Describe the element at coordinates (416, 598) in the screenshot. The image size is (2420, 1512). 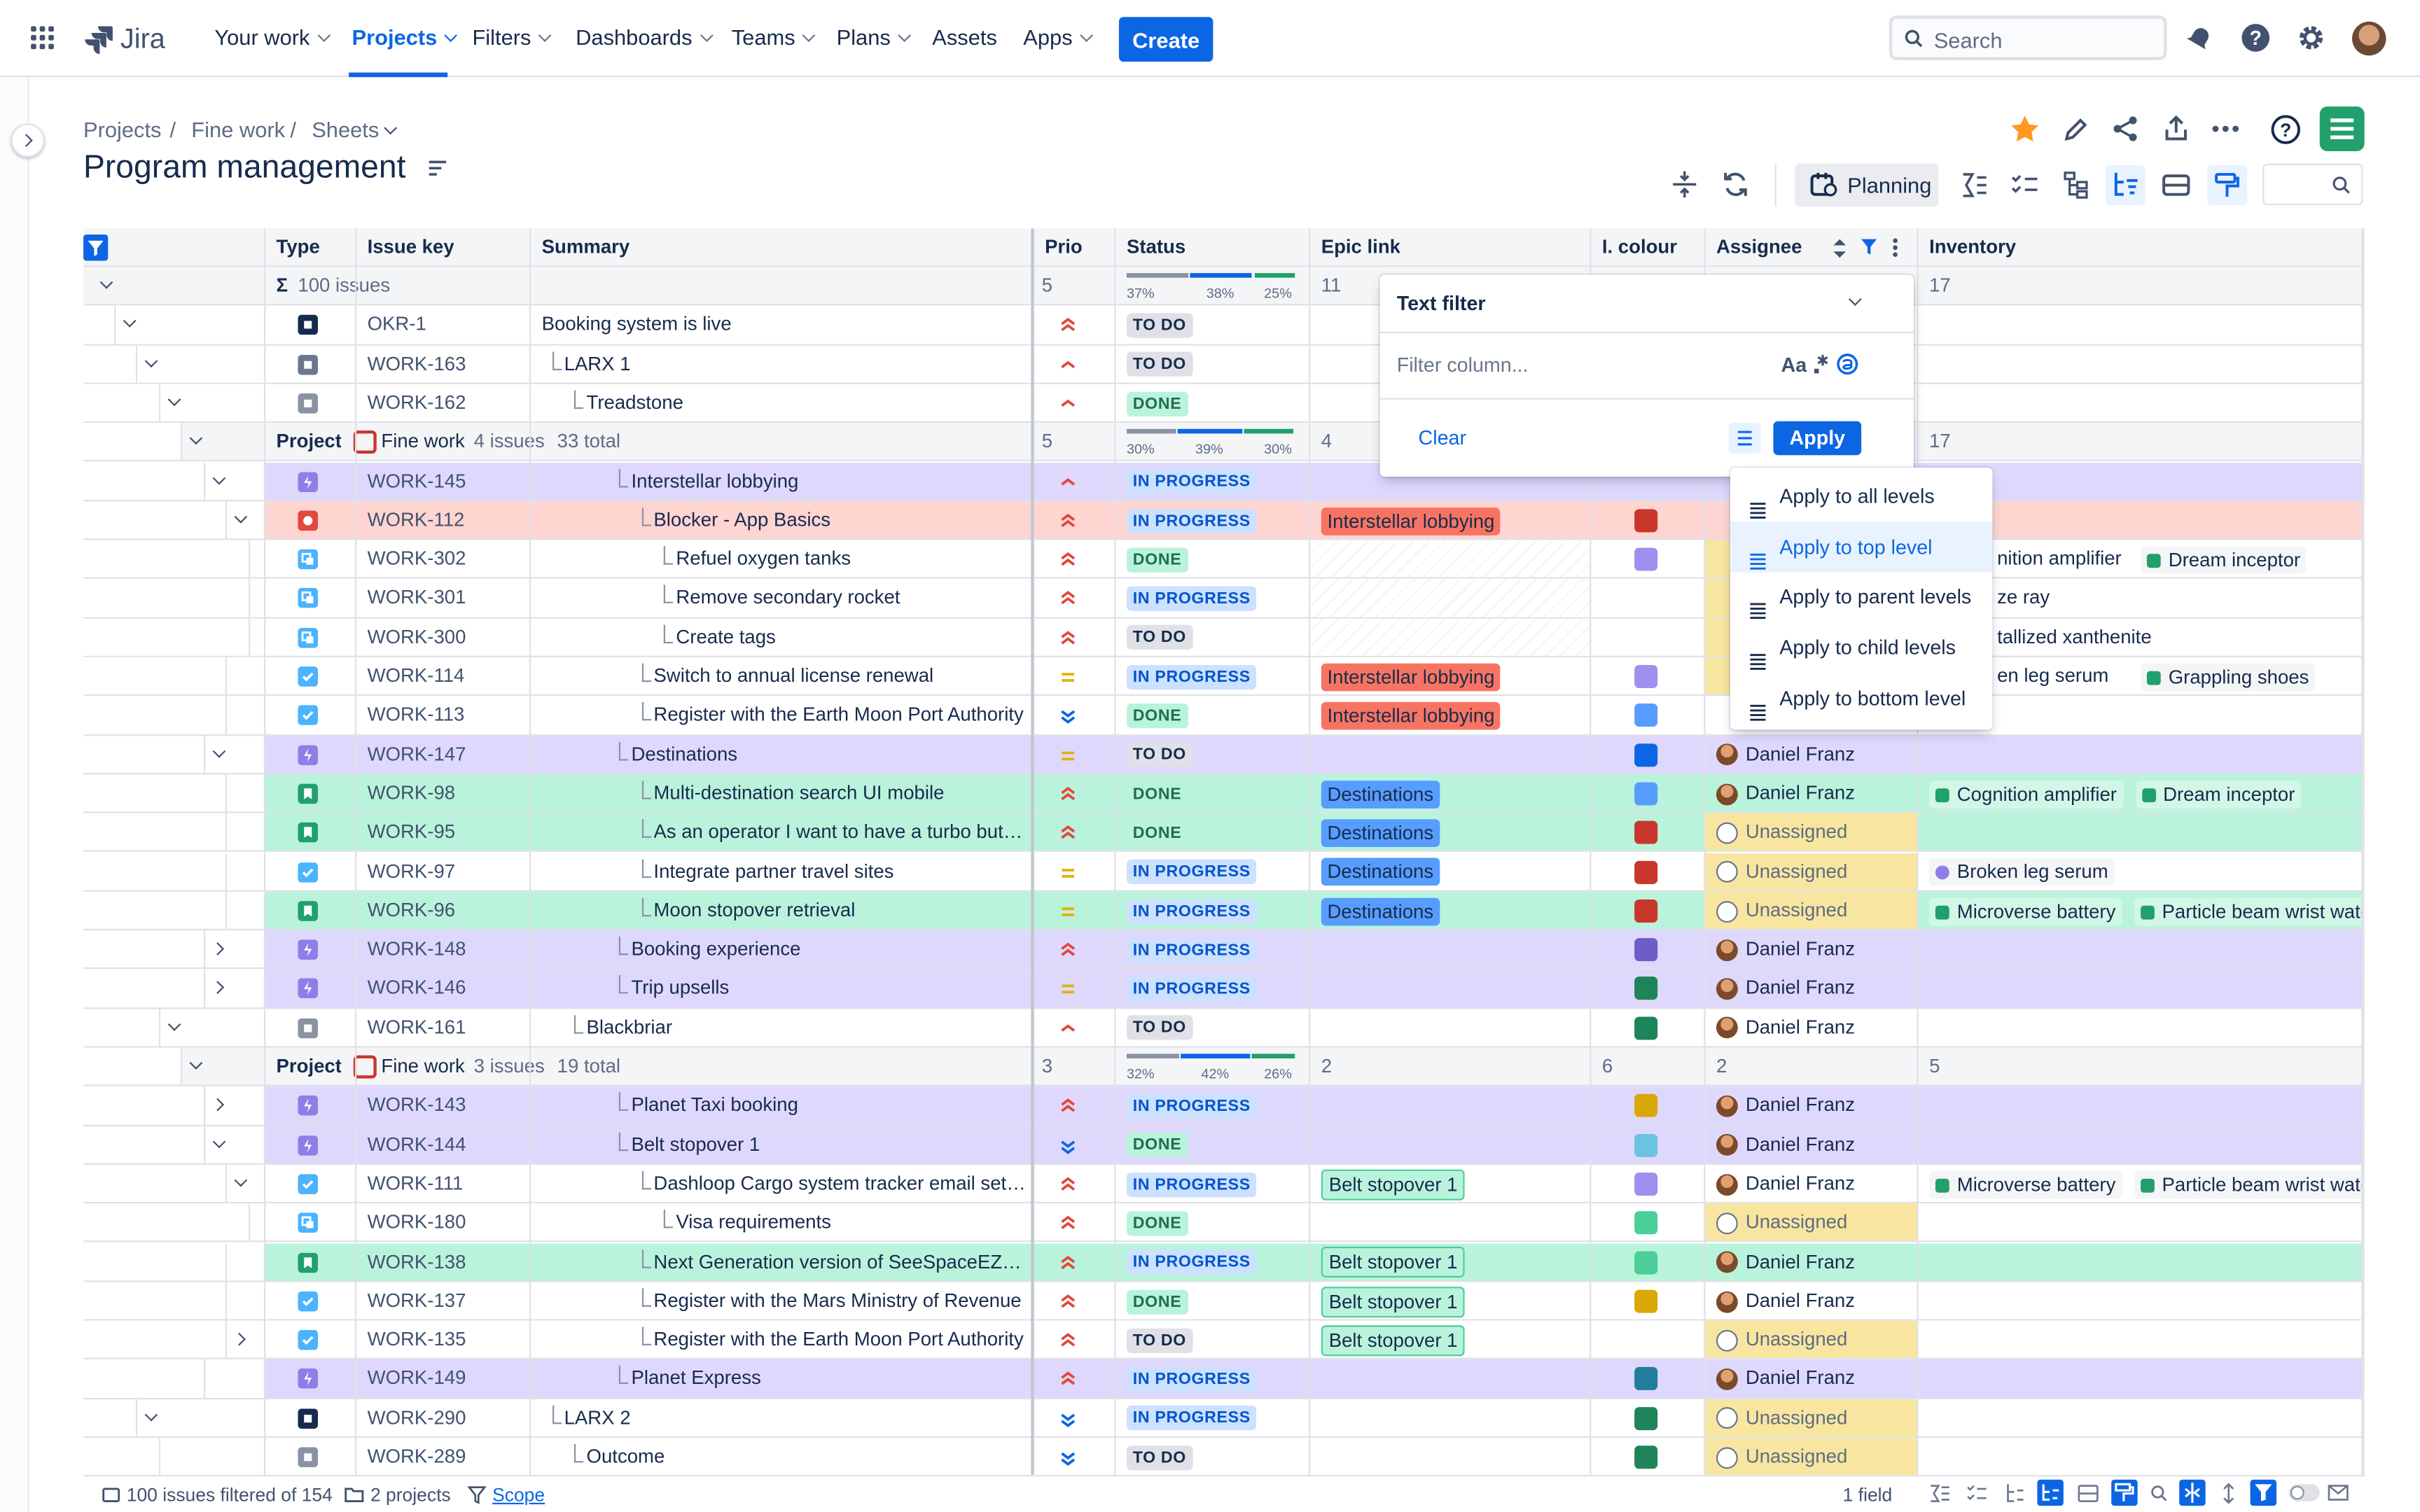
I see `issue-key: WORK-301` at that location.